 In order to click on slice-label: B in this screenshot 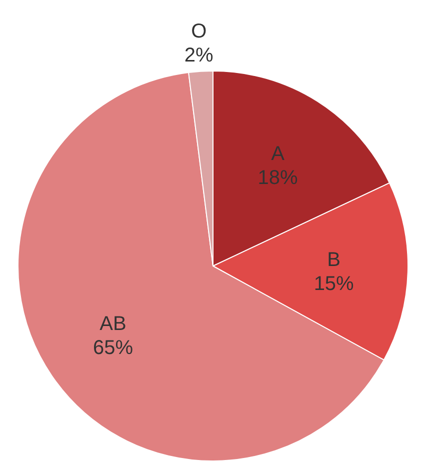, I will do `click(334, 259)`.